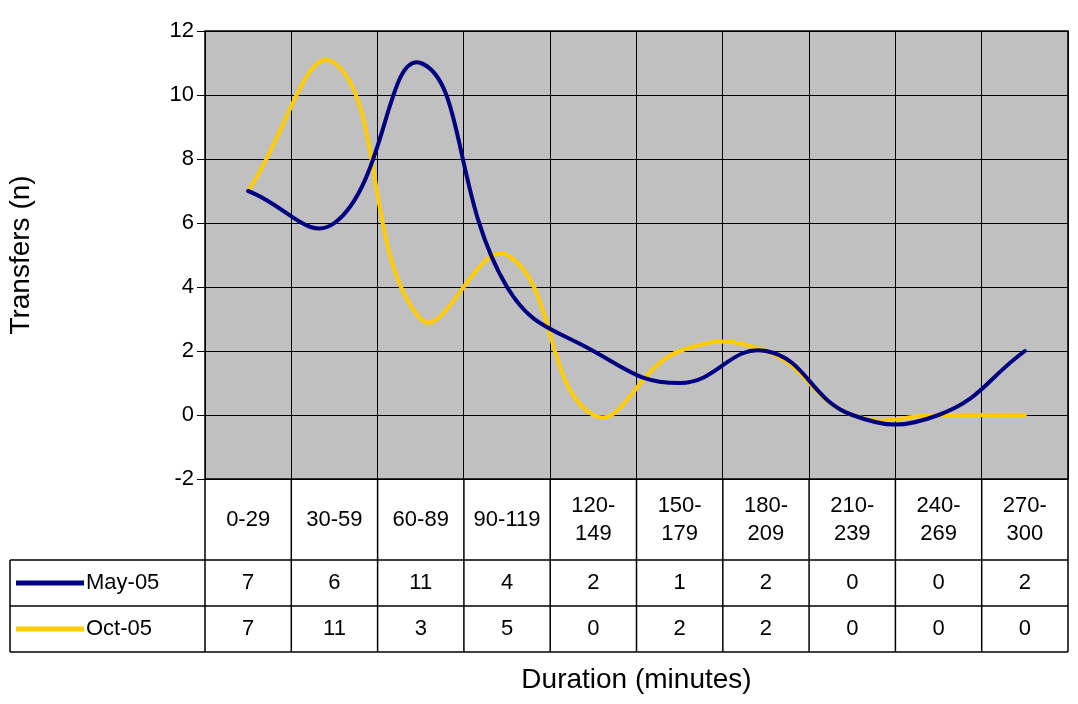 The width and height of the screenshot is (1078, 704). What do you see at coordinates (181, 94) in the screenshot?
I see `y-tick-label: 10` at bounding box center [181, 94].